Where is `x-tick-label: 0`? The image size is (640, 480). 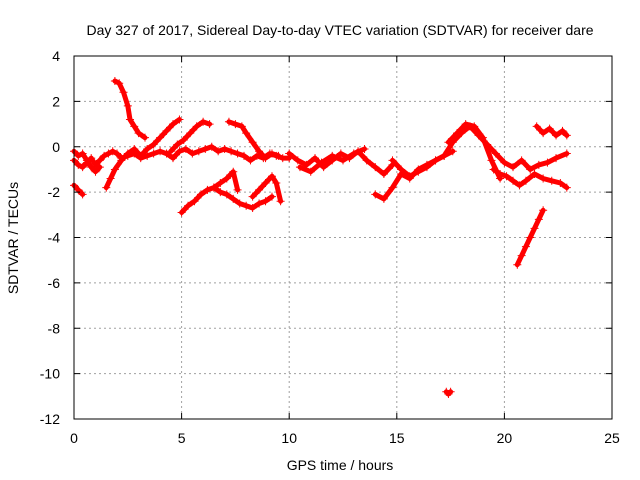
x-tick-label: 0 is located at coordinates (74, 438).